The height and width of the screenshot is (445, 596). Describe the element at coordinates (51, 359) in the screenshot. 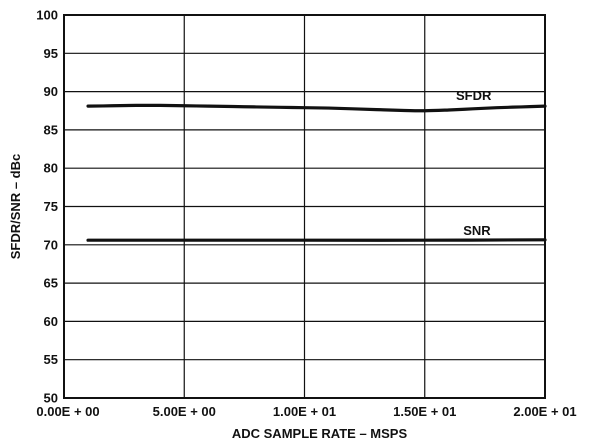

I see `y-tick-label: 55` at that location.